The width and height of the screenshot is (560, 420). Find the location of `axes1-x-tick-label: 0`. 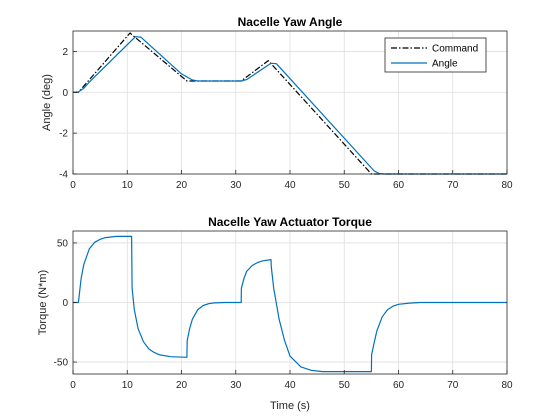

axes1-x-tick-label: 0 is located at coordinates (73, 185).